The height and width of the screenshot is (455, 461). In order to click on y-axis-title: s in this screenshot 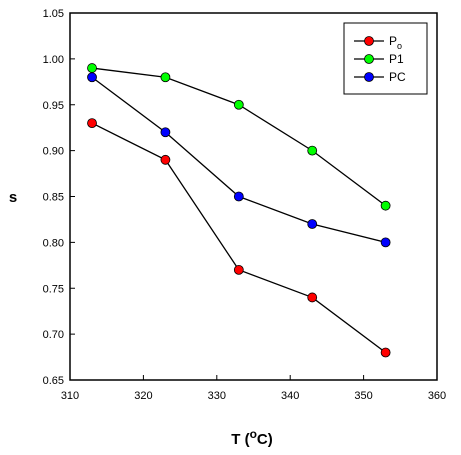, I will do `click(13, 197)`.